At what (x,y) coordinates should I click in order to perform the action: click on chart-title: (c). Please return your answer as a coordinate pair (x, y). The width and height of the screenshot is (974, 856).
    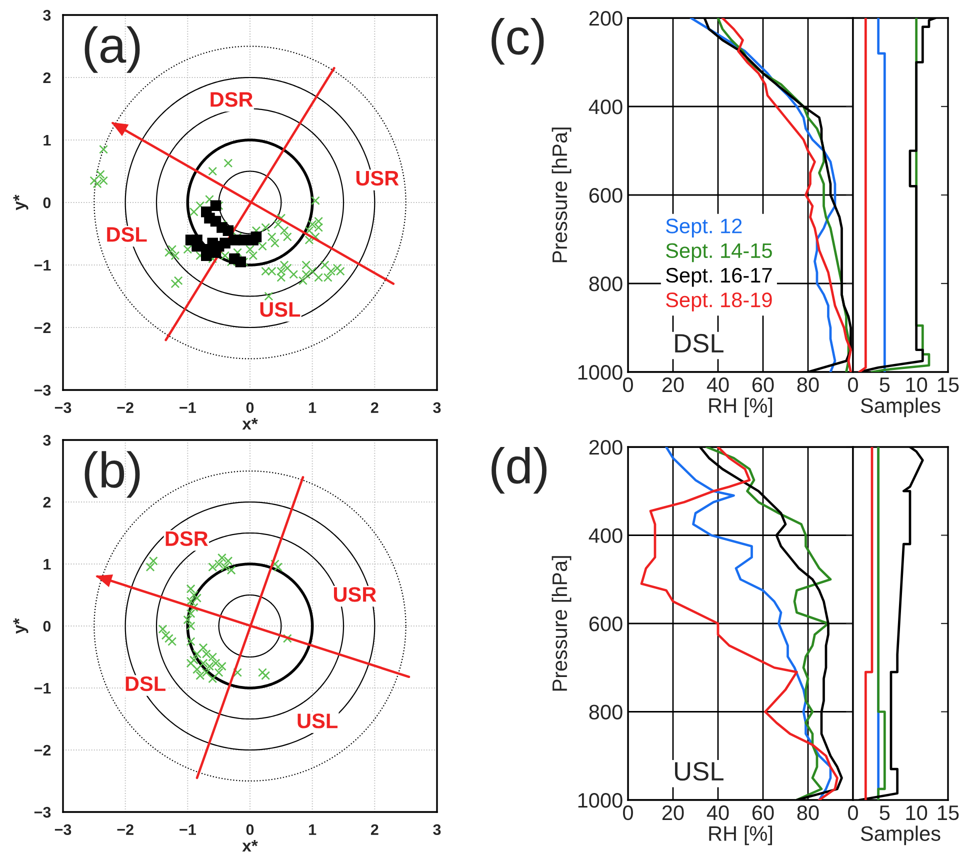
    Looking at the image, I should click on (518, 41).